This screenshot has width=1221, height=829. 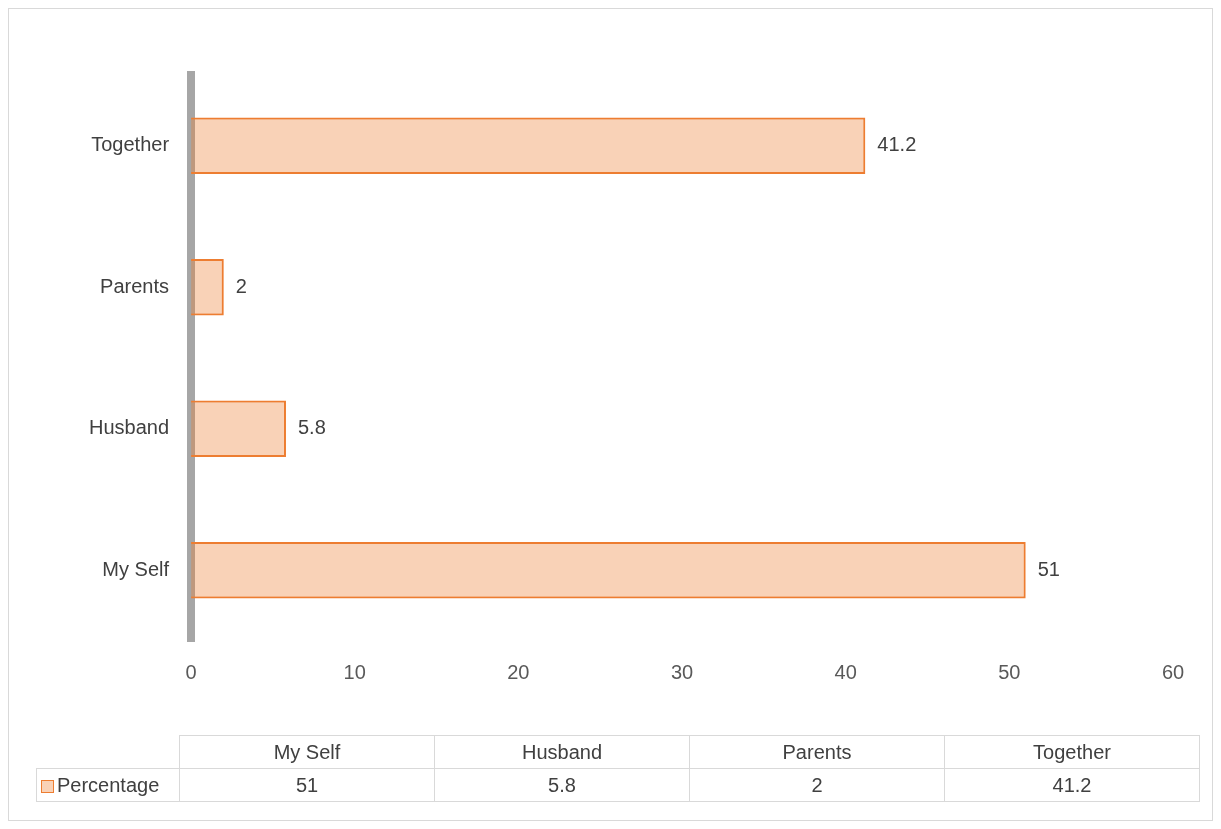 What do you see at coordinates (518, 671) in the screenshot?
I see `x-tick-label: 20` at bounding box center [518, 671].